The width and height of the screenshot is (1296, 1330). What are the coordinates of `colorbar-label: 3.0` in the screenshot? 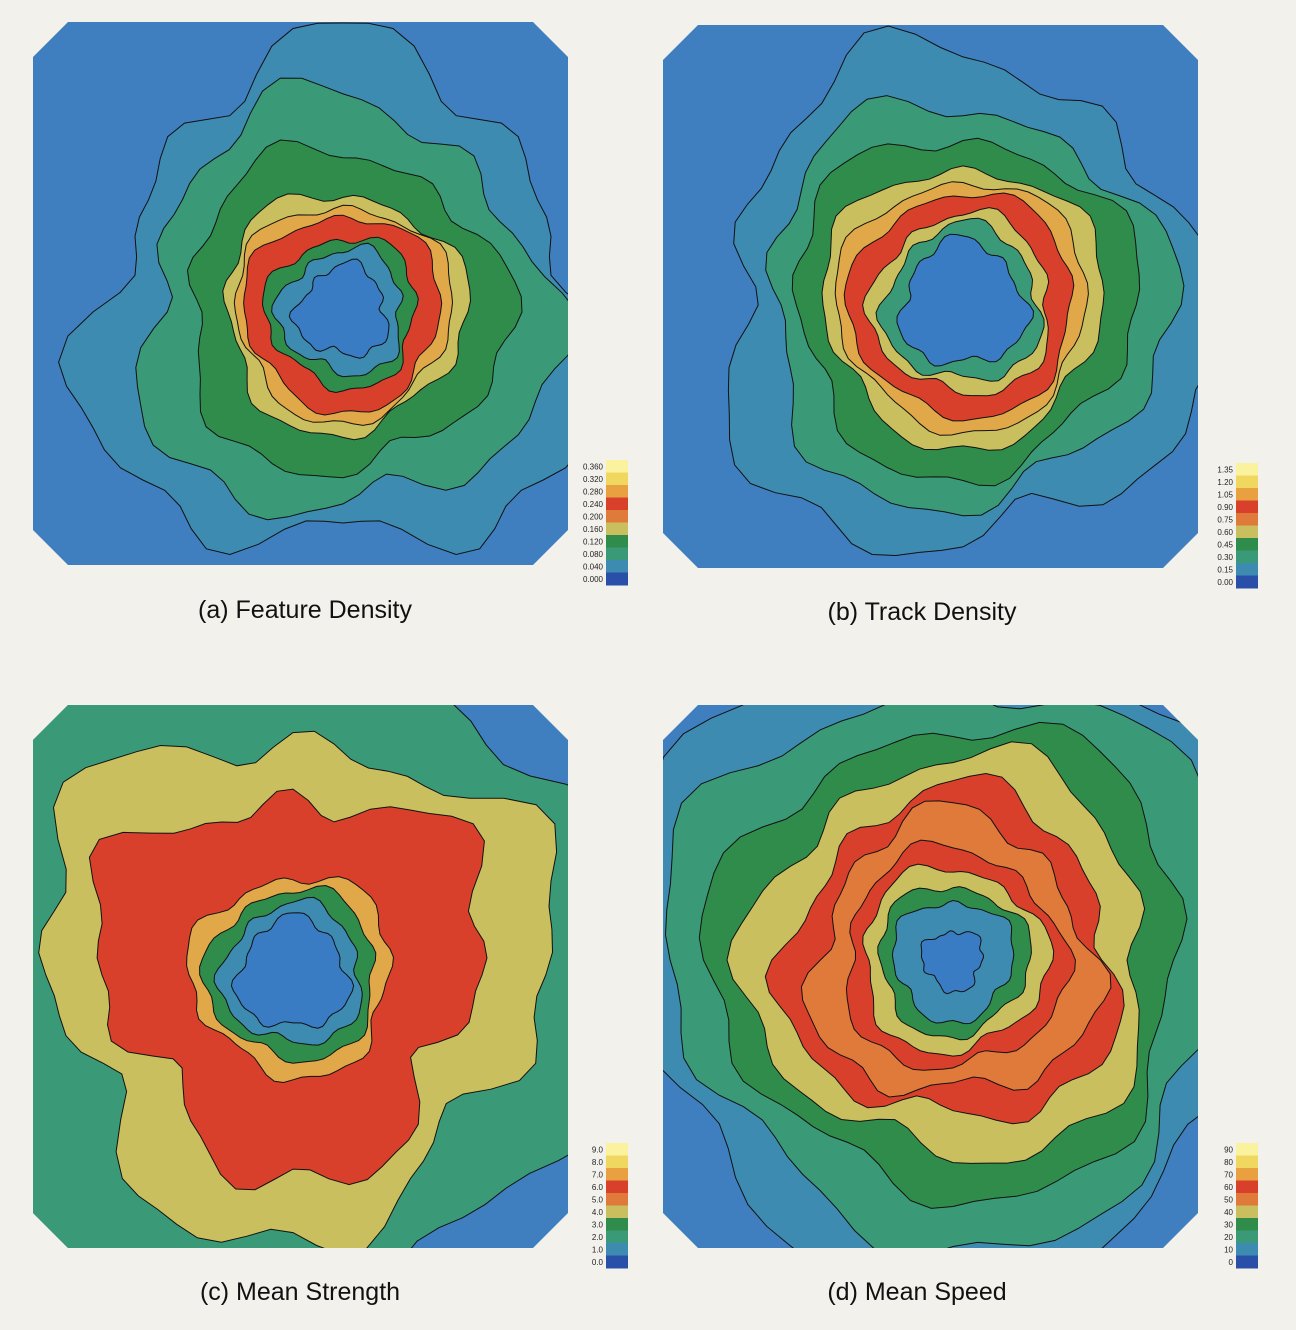 It's located at (598, 1224).